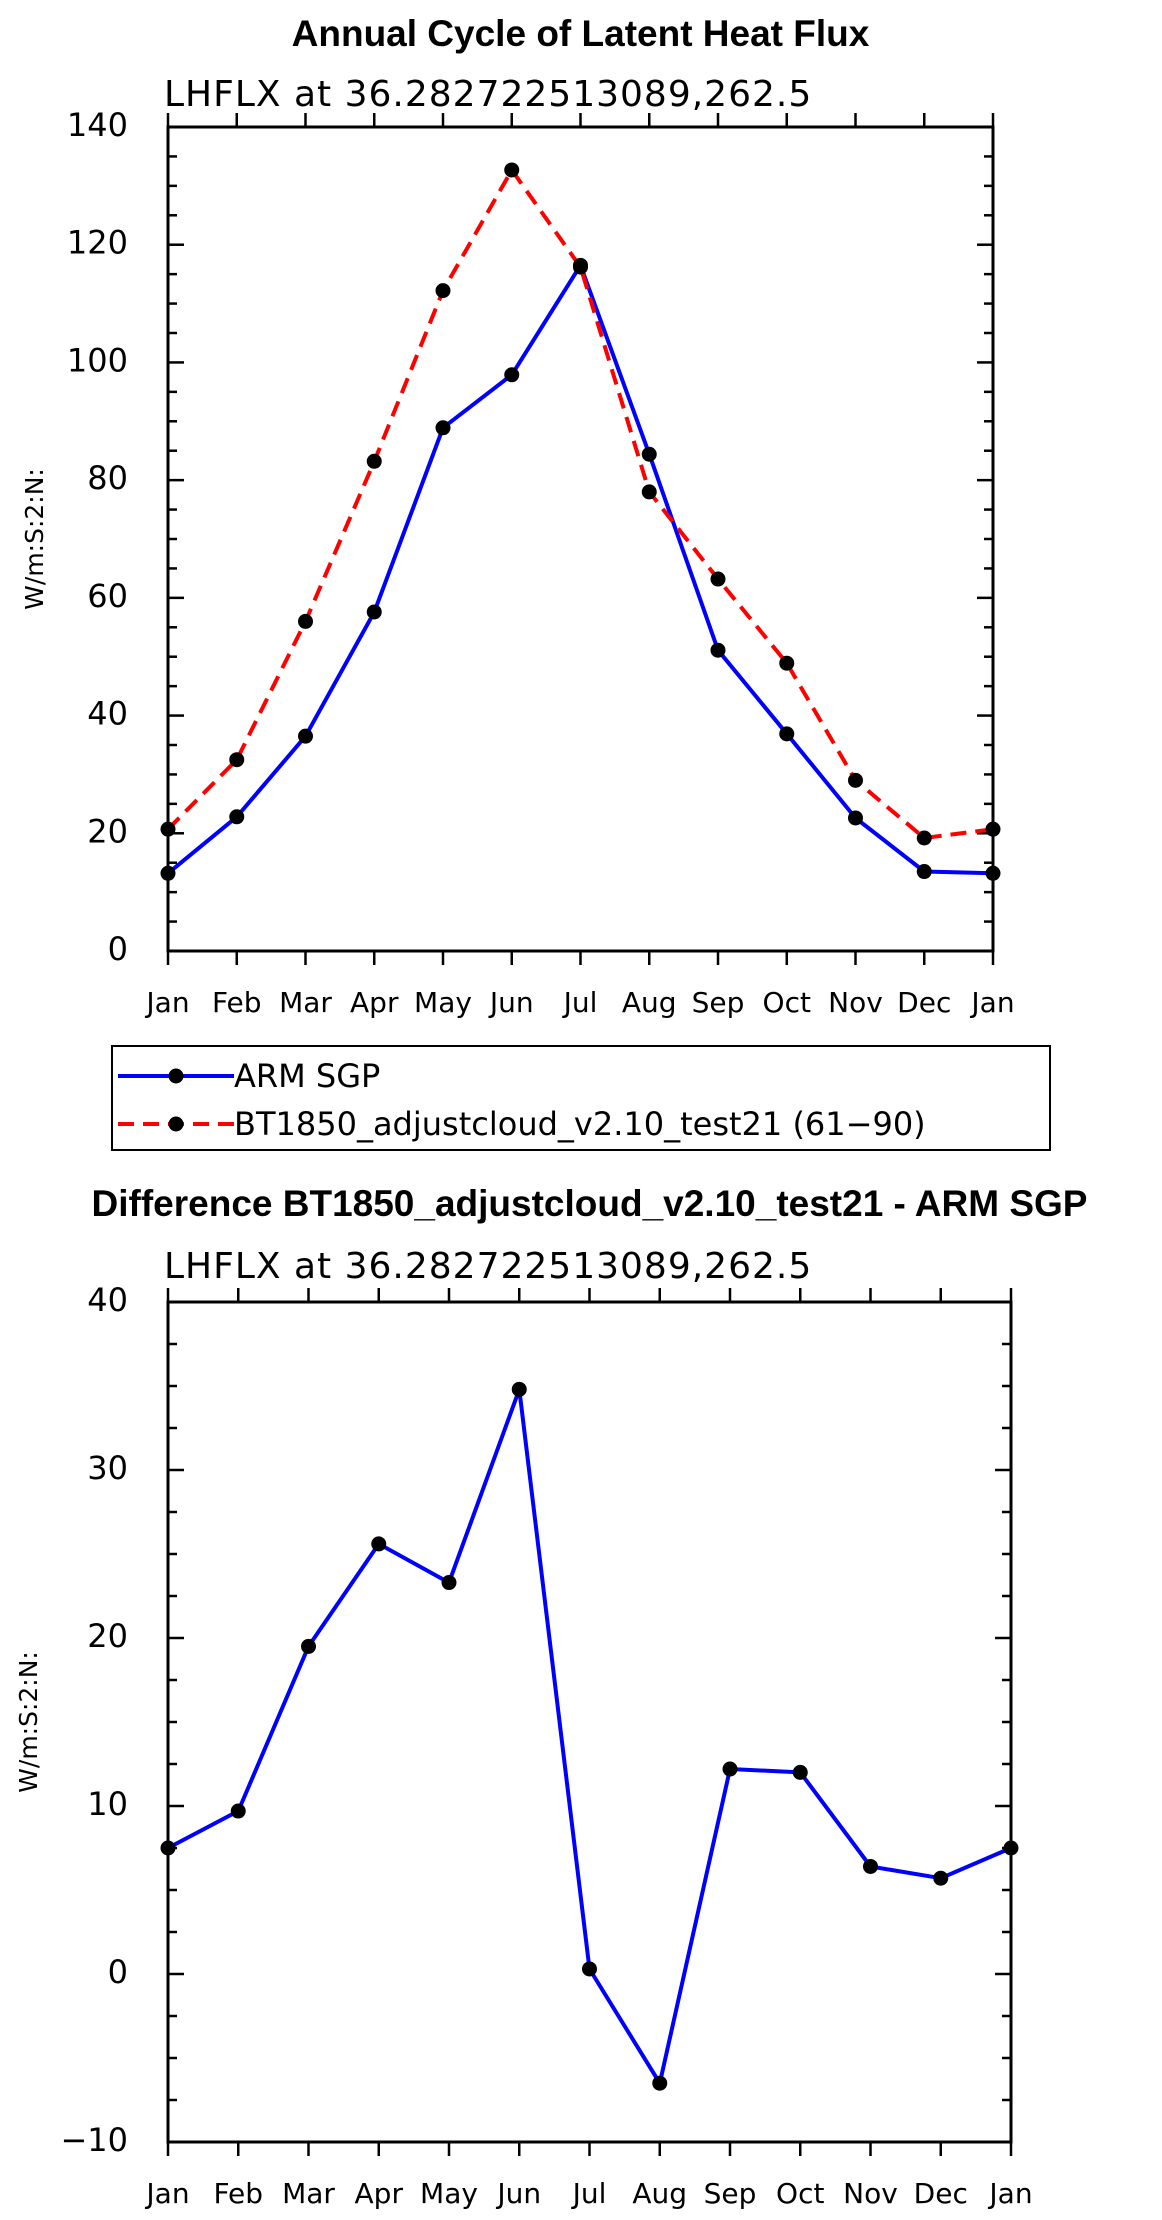 The image size is (1162, 2220). Describe the element at coordinates (107, 1804) in the screenshot. I see `y-tick-label: 10` at that location.